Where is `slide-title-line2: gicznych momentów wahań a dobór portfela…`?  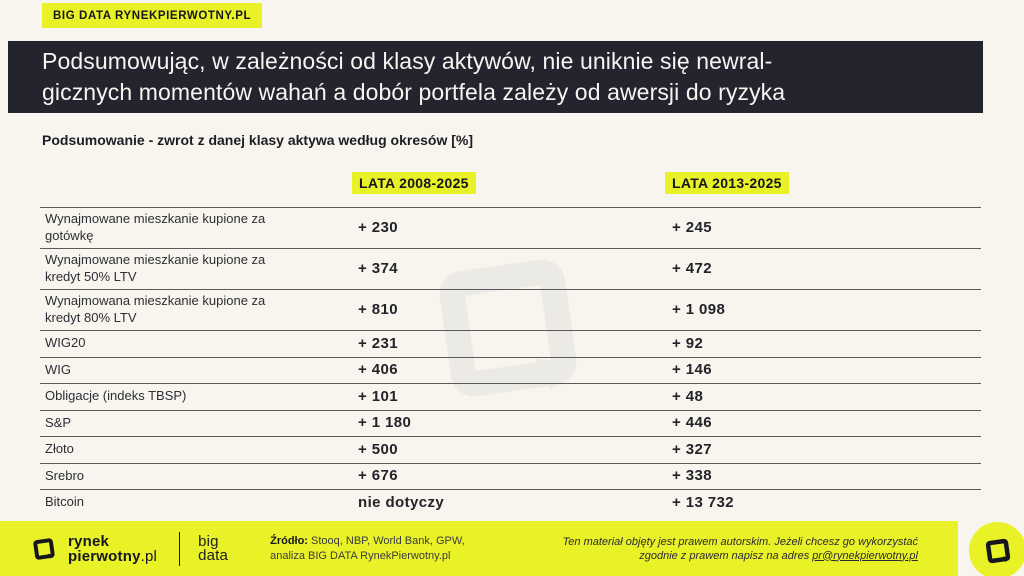 slide-title-line2: gicznych momentów wahań a dobór portfela… is located at coordinates (414, 92).